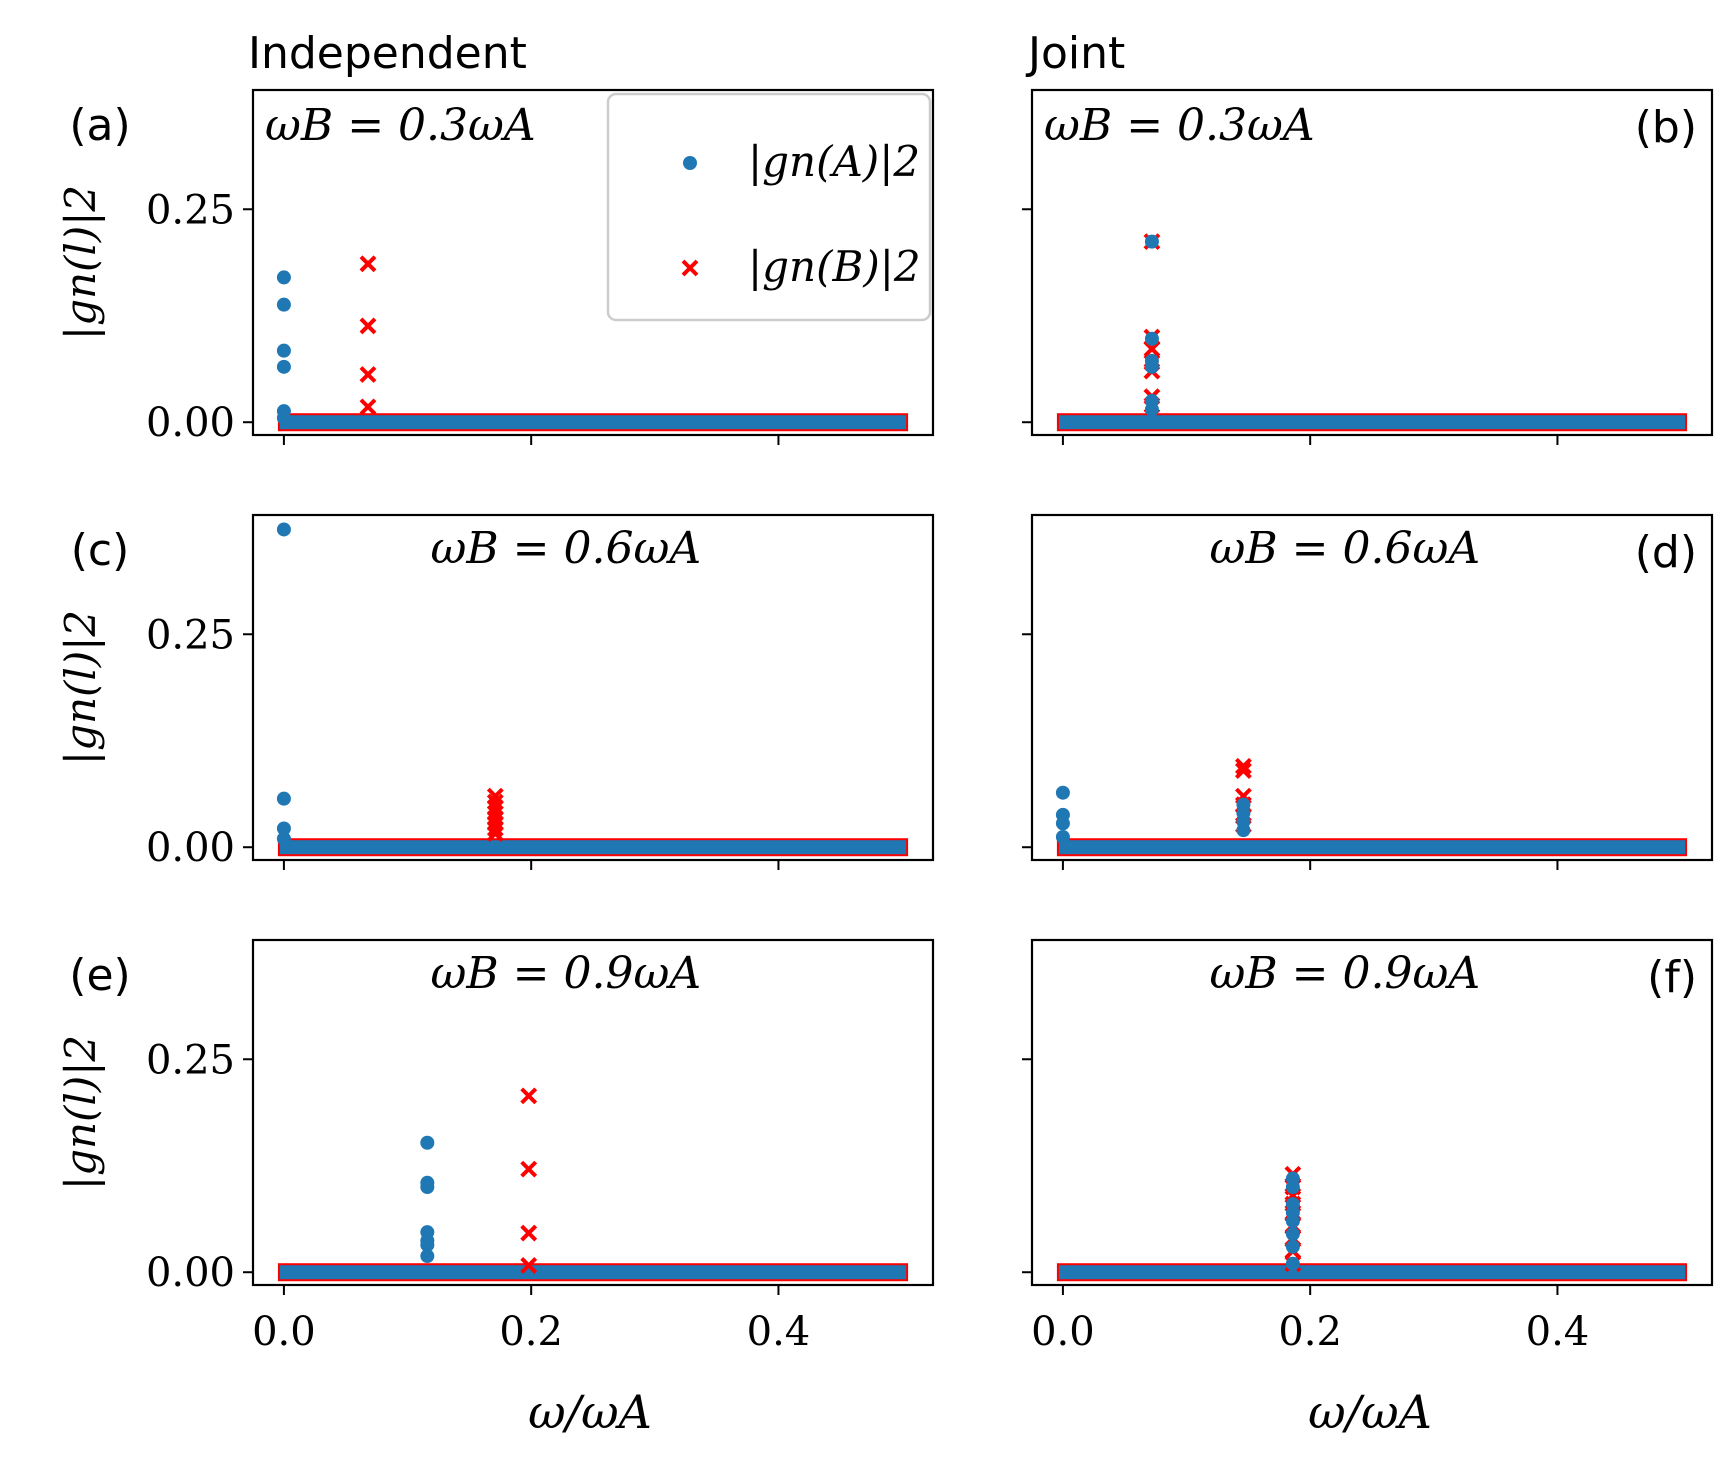 The image size is (1733, 1463). I want to click on panel-c: 0.00 0.25 |gn(l)|2 (c) ωB = 0.6ωA, so click(495, 692).